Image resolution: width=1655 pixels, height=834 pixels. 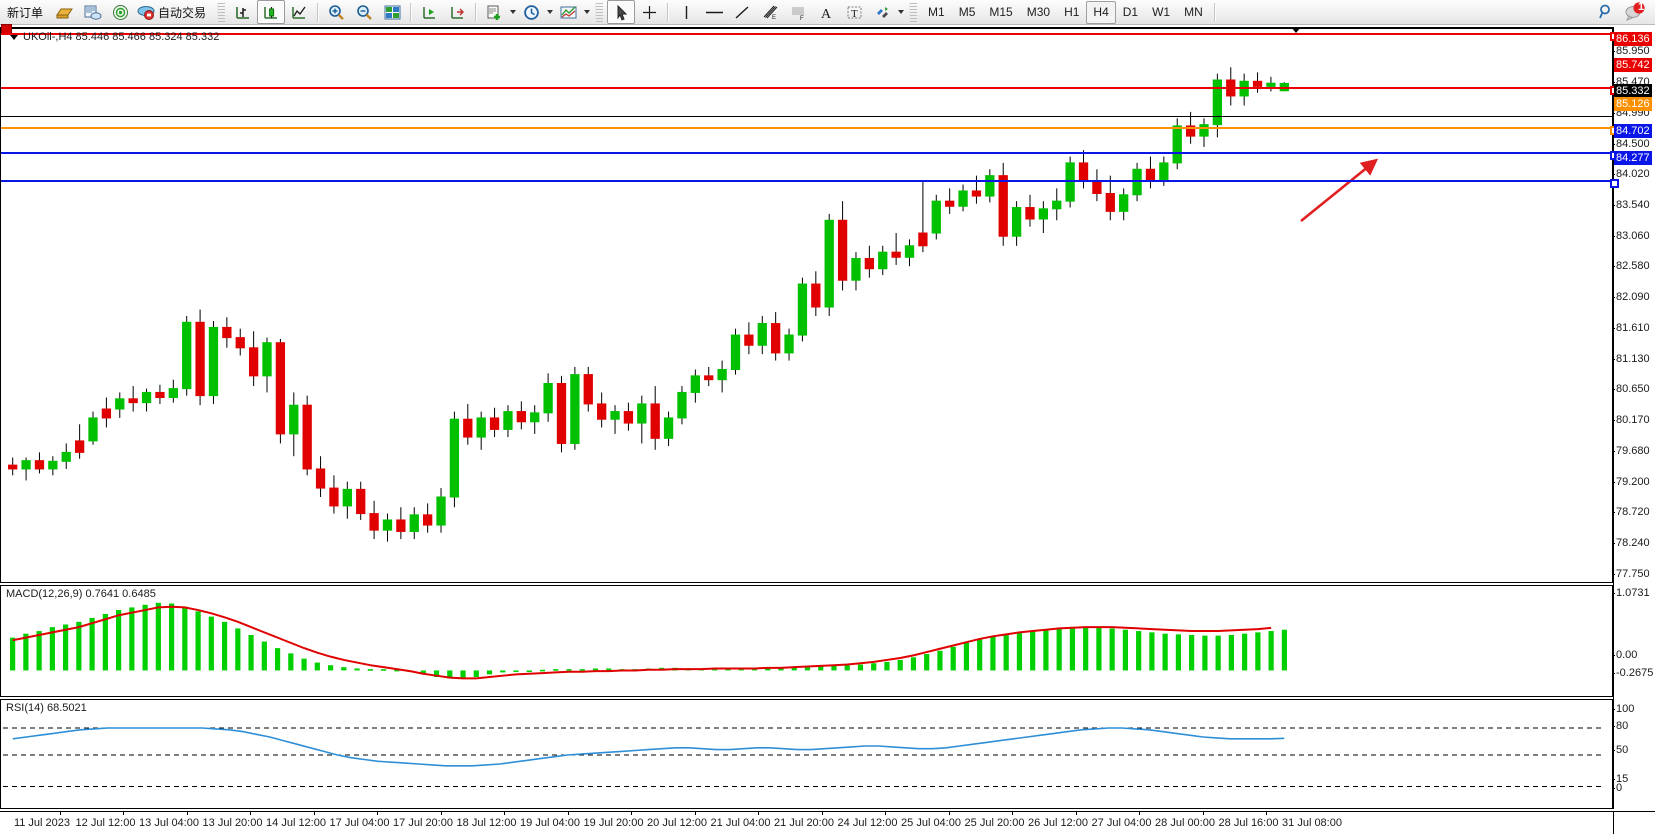 What do you see at coordinates (64, 12) in the screenshot?
I see `gold-bar-icon` at bounding box center [64, 12].